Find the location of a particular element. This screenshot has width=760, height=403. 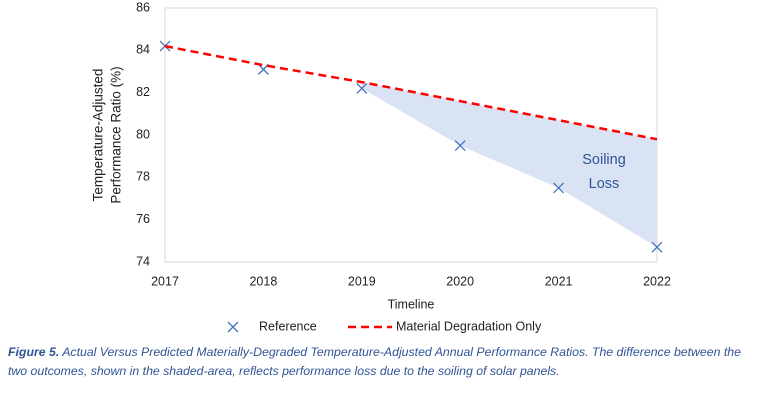

x-tick-label: 2019 is located at coordinates (362, 281).